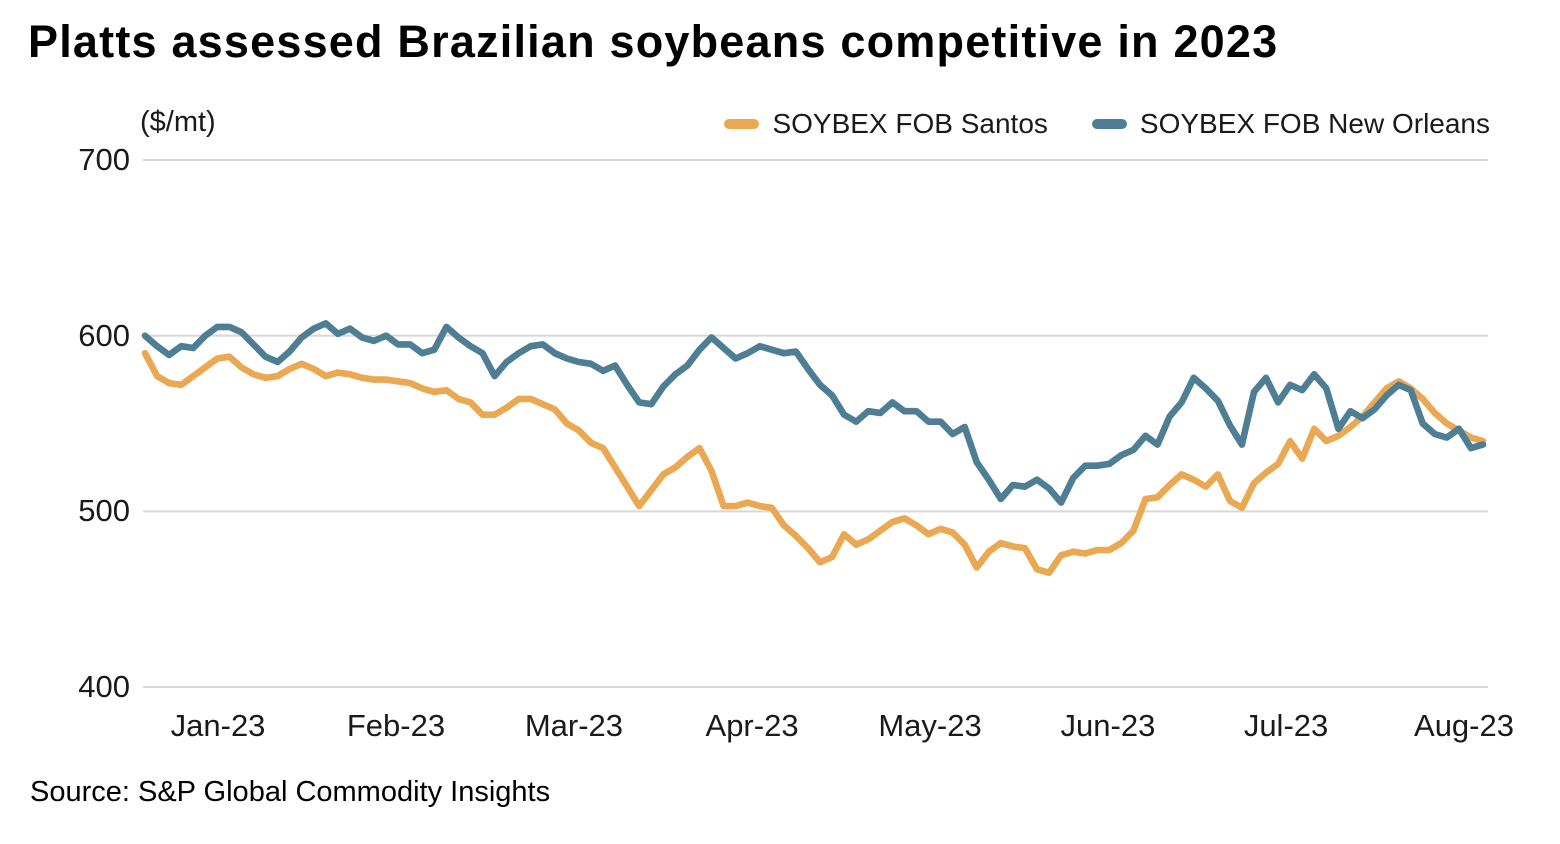 The width and height of the screenshot is (1560, 844). Describe the element at coordinates (742, 124) in the screenshot. I see `legend-swatch-soybex-fob-santos` at that location.